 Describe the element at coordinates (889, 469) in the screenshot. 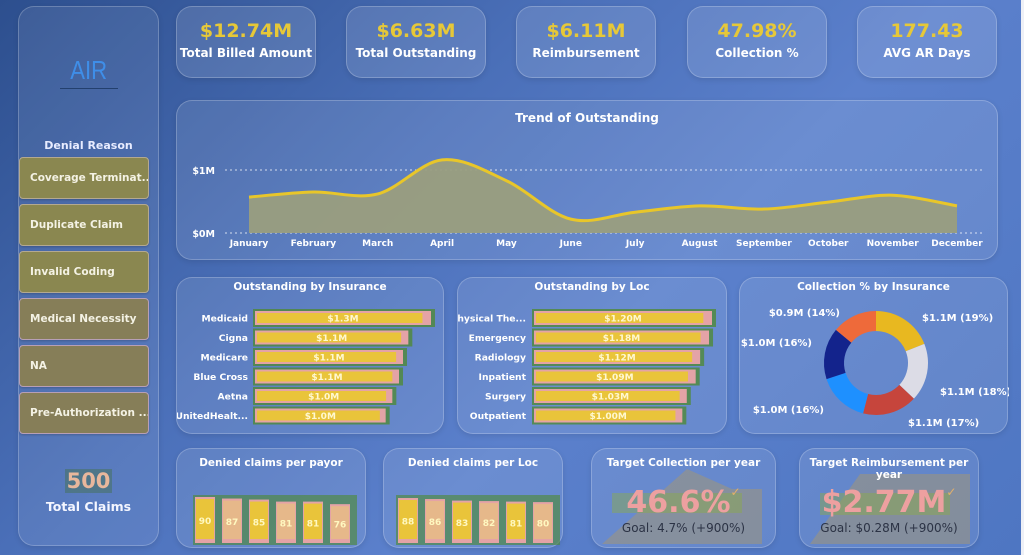

I see `card-title: Target Reimbursement per year` at that location.